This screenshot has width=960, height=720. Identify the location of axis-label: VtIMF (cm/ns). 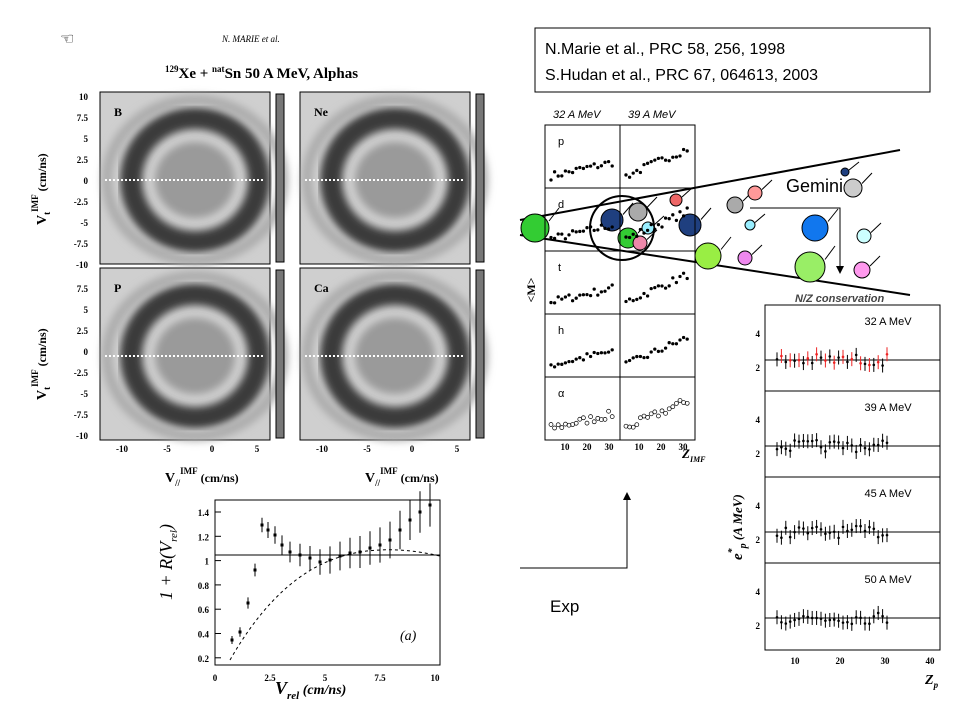
(41, 189).